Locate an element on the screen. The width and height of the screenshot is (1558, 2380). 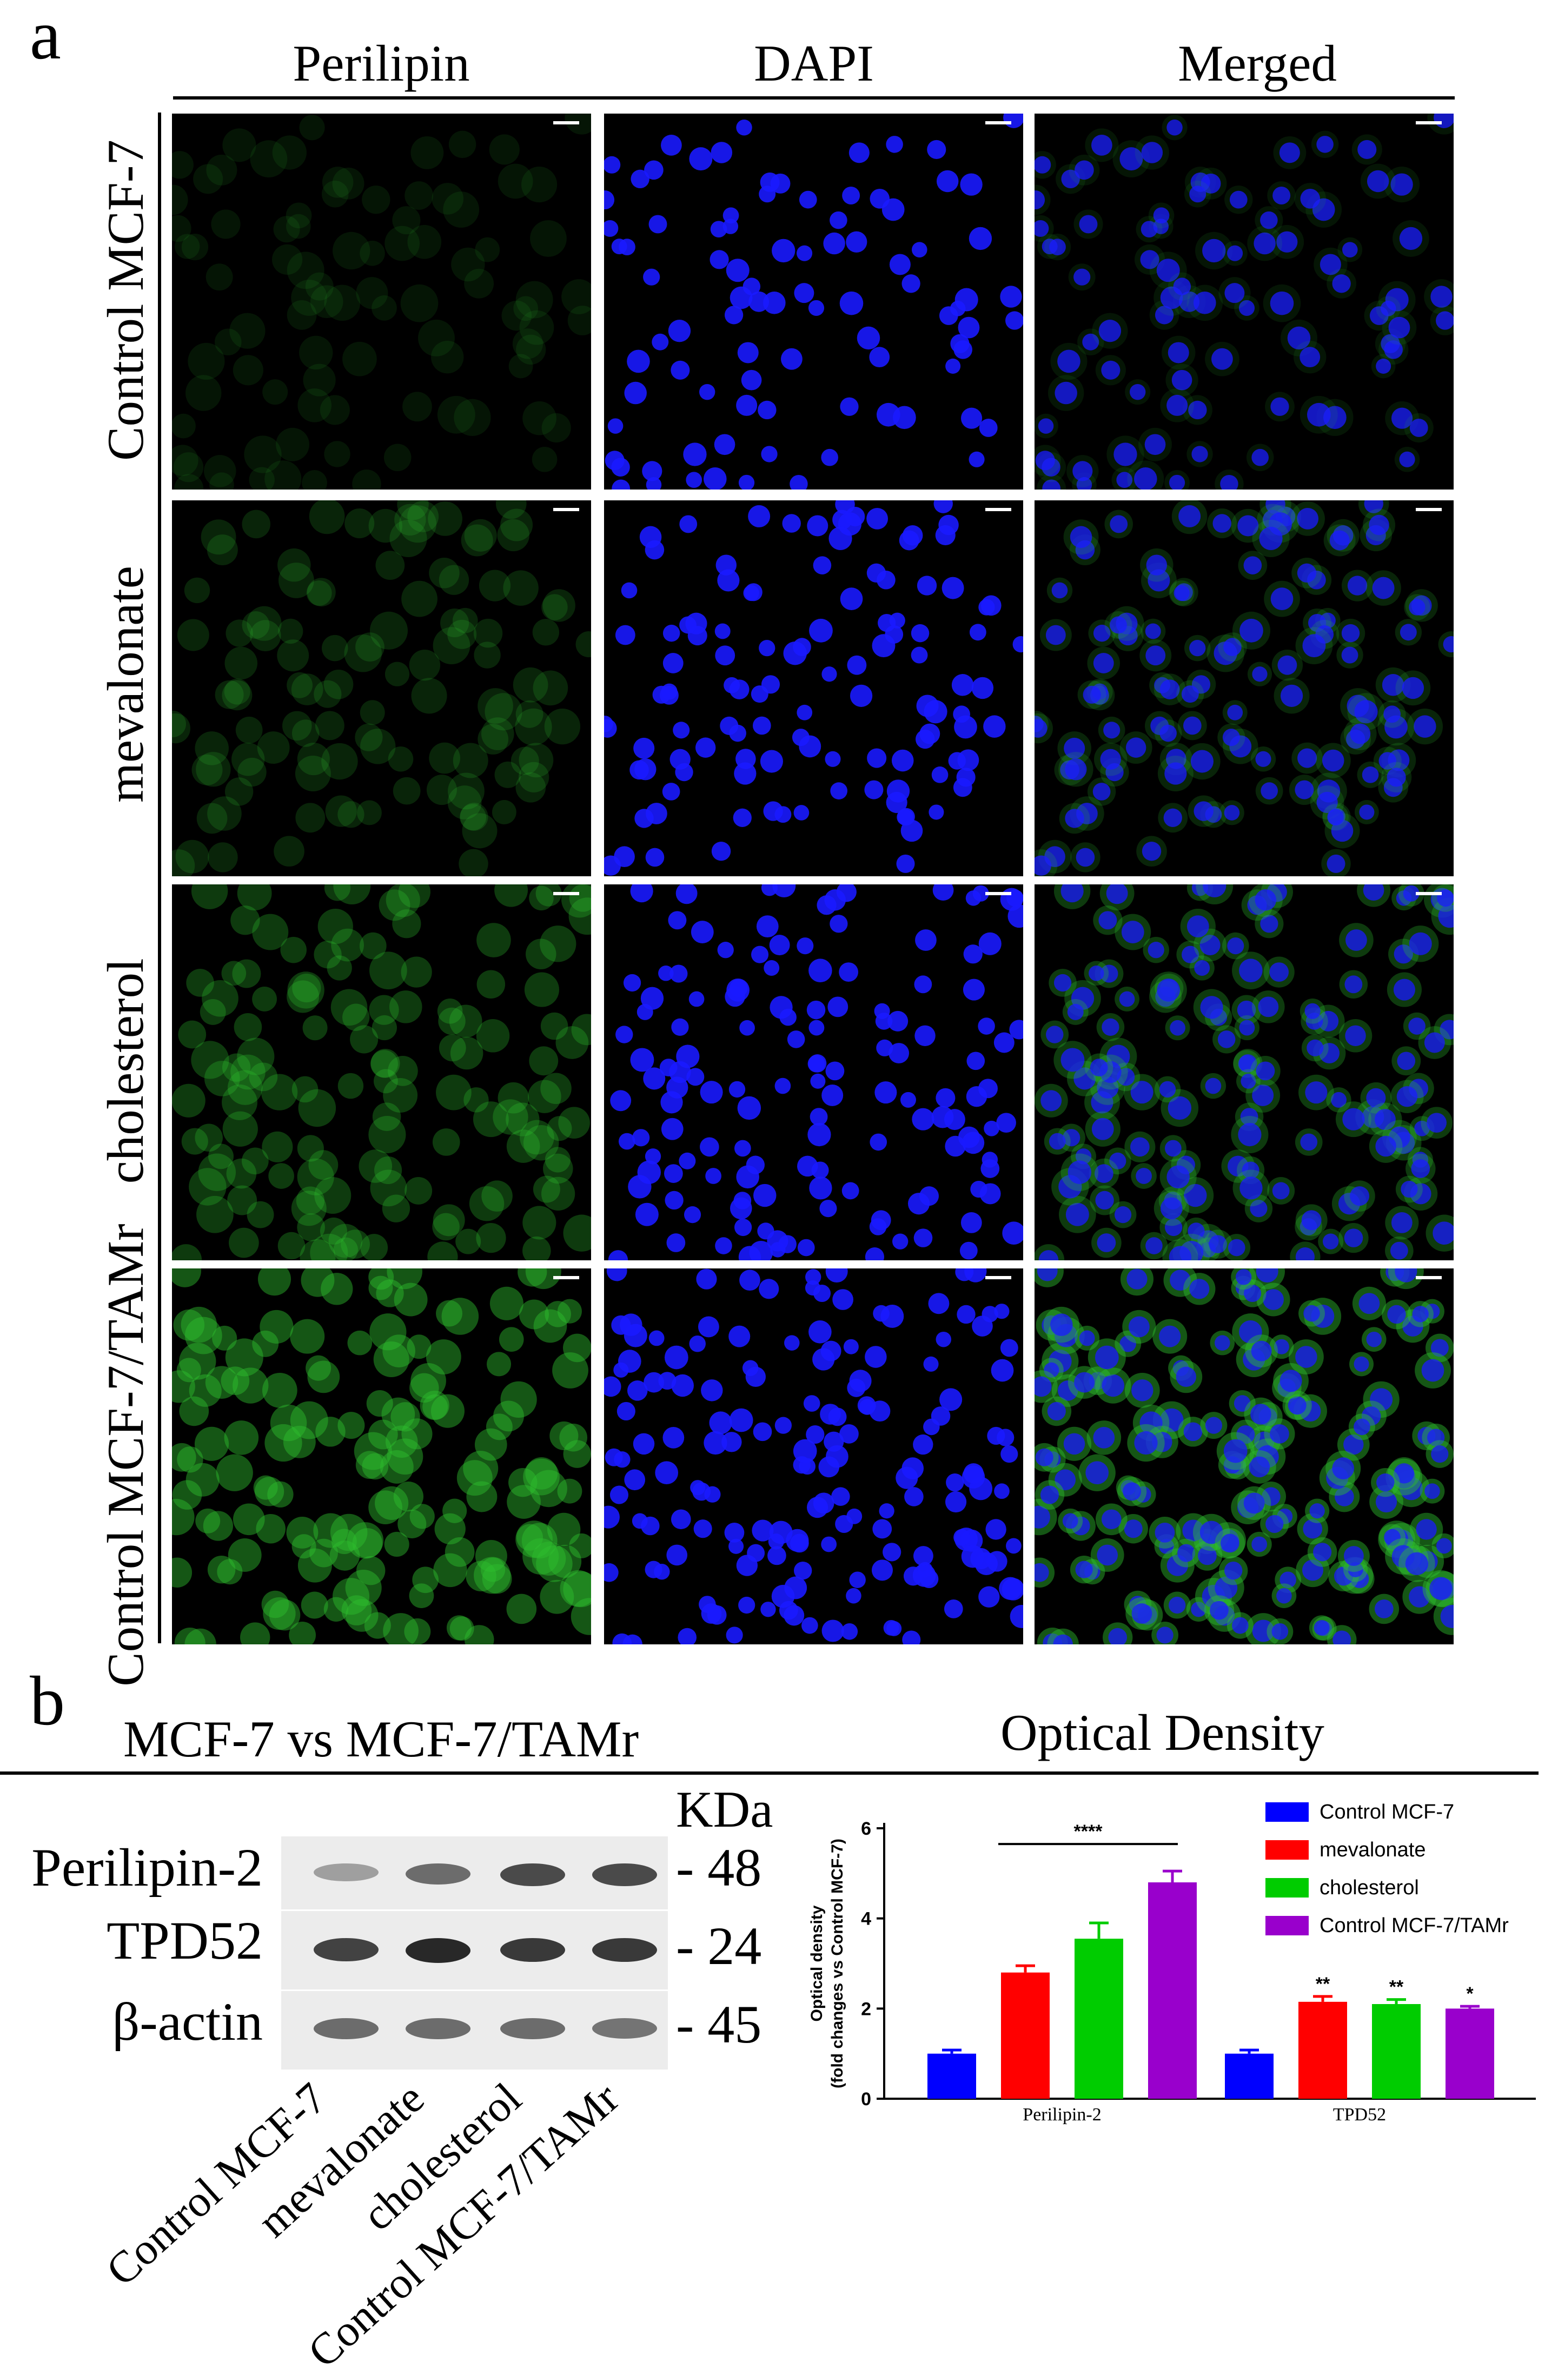
chart-title: Optical Density is located at coordinates (1162, 1732).